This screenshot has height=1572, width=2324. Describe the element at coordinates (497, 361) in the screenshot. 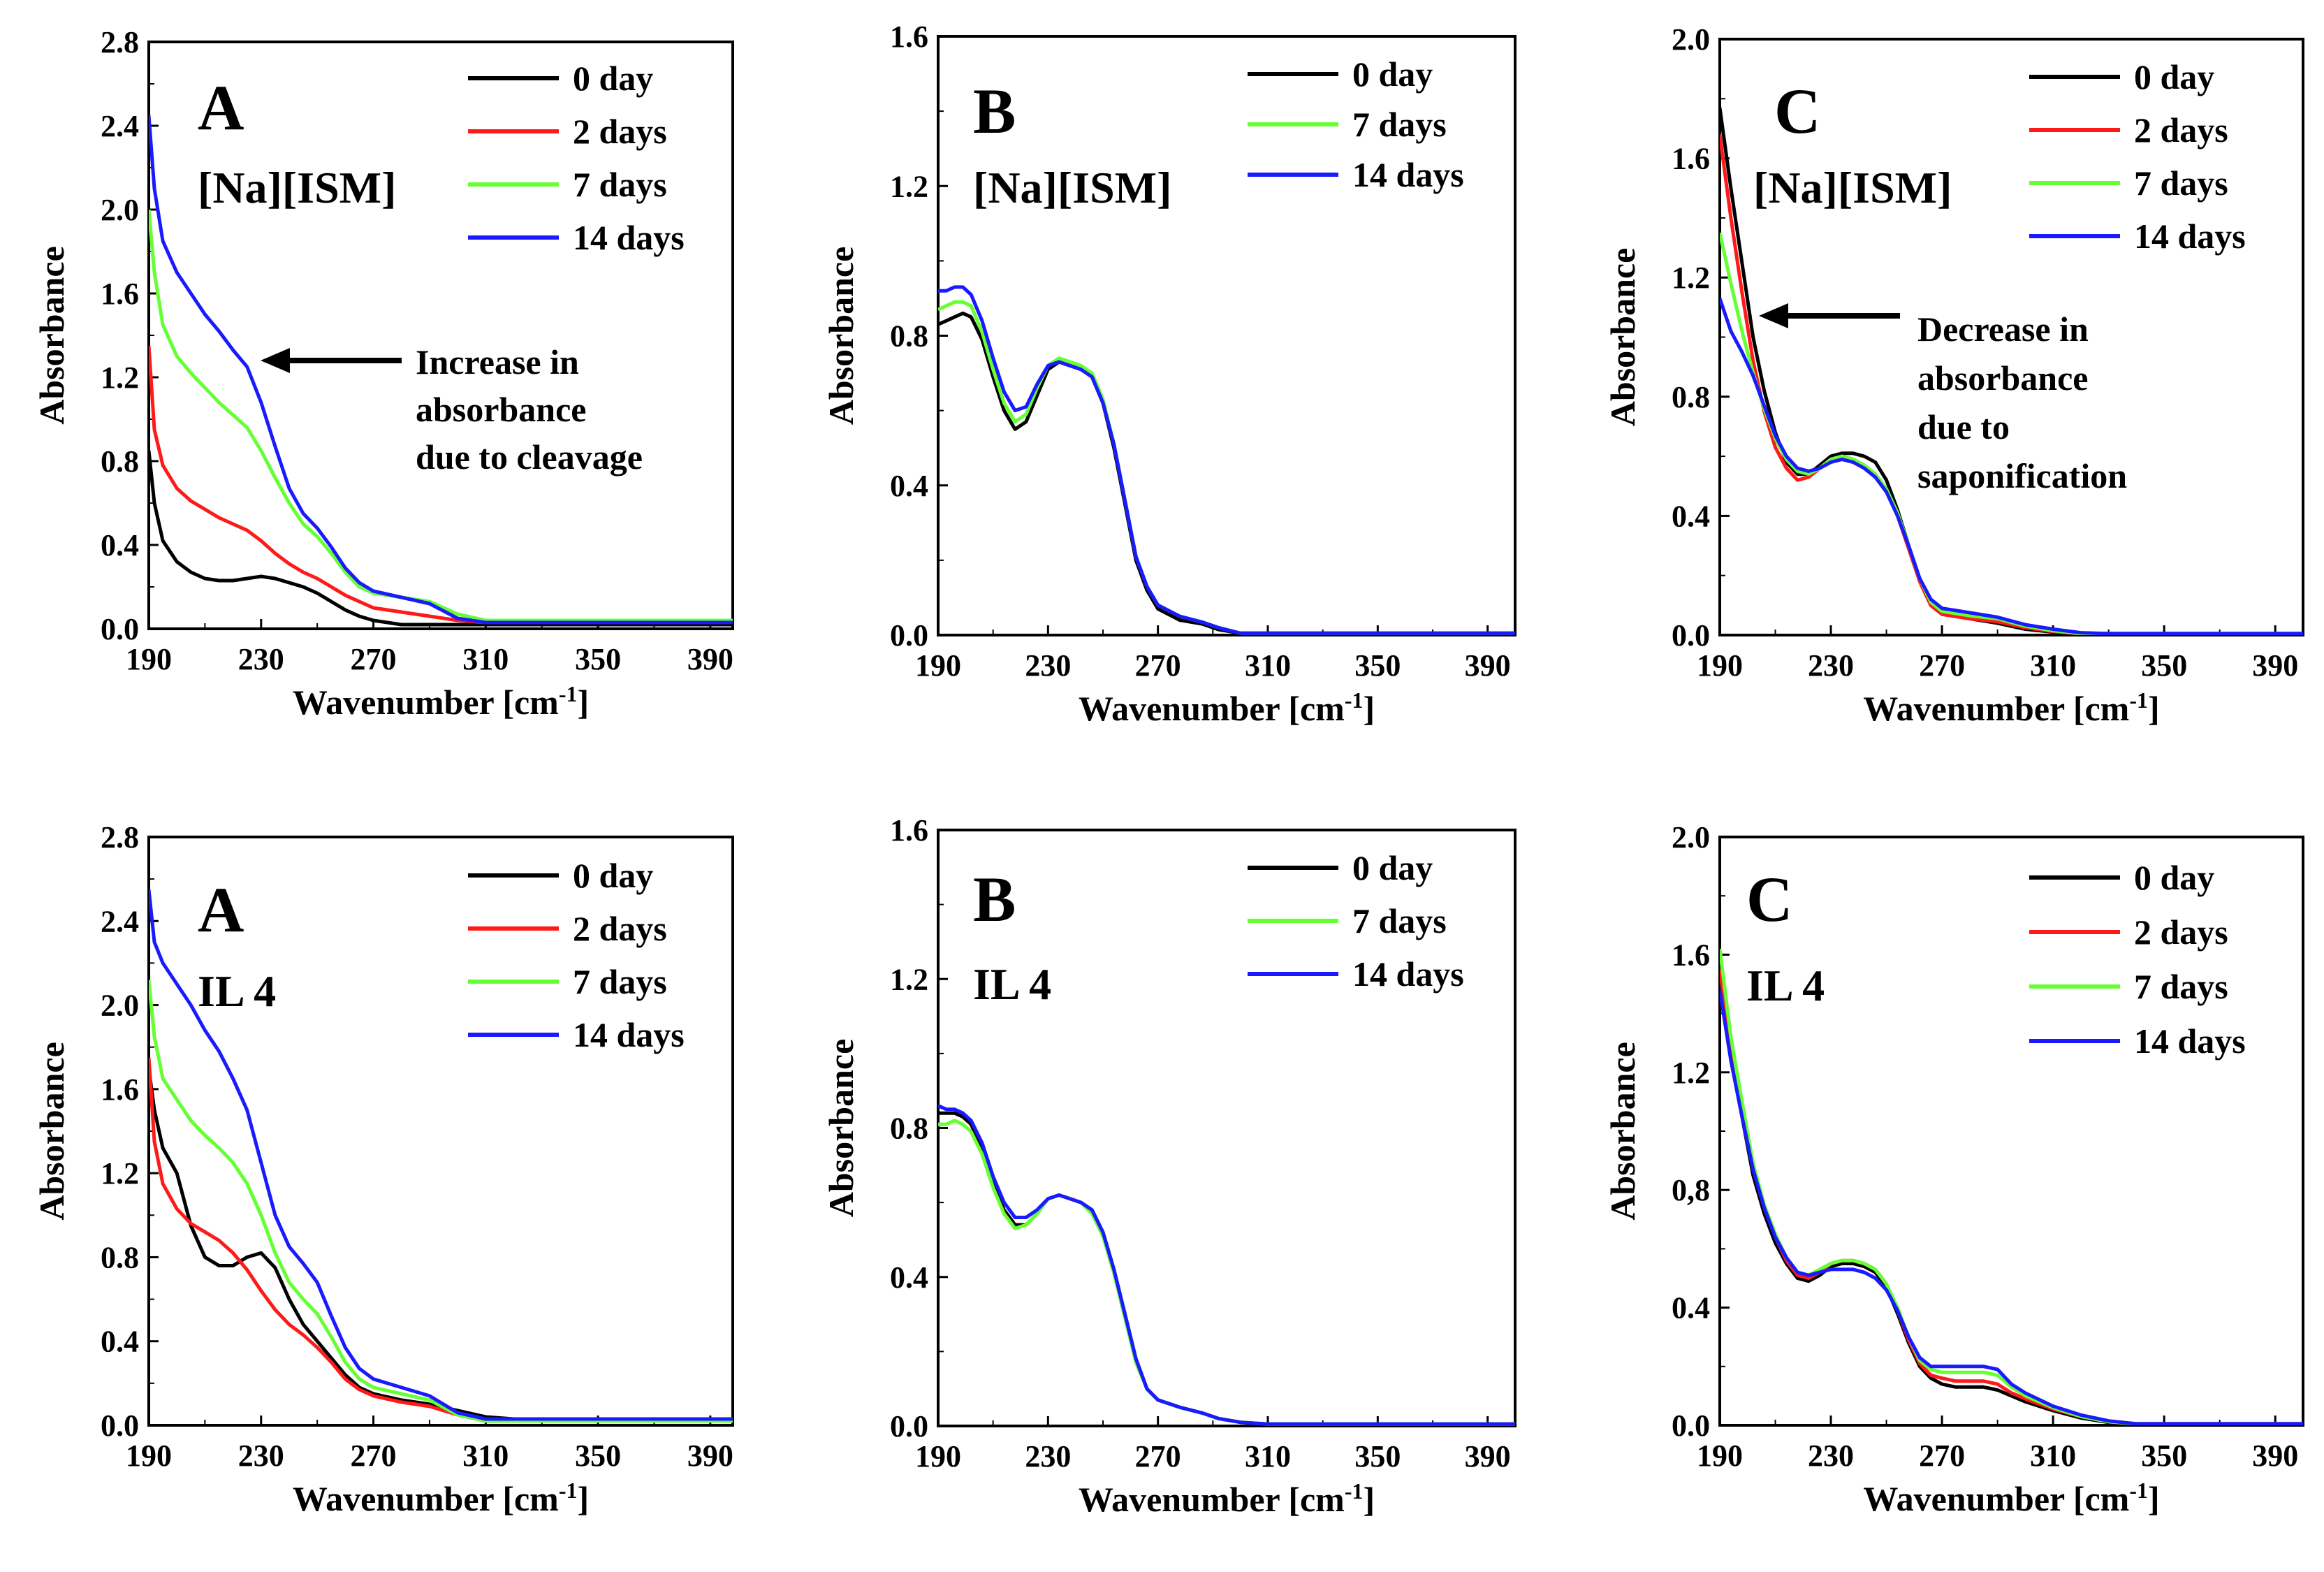

I see `annotation-text: Increase in` at that location.